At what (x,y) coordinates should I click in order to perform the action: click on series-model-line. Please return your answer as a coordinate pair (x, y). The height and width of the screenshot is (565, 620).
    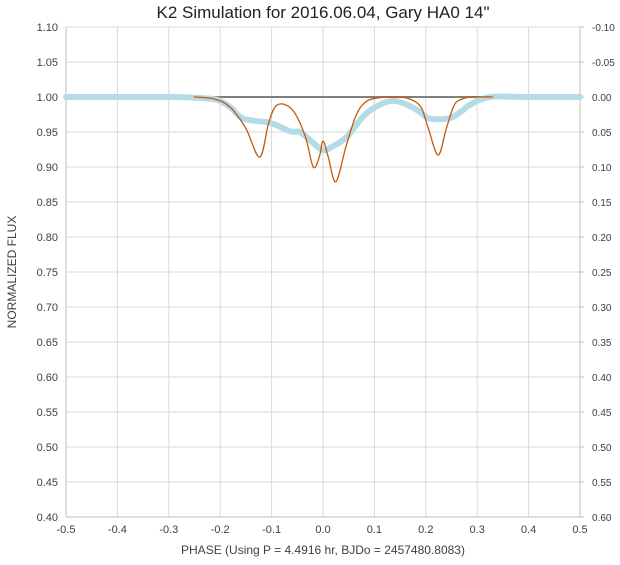
    Looking at the image, I should click on (343, 139).